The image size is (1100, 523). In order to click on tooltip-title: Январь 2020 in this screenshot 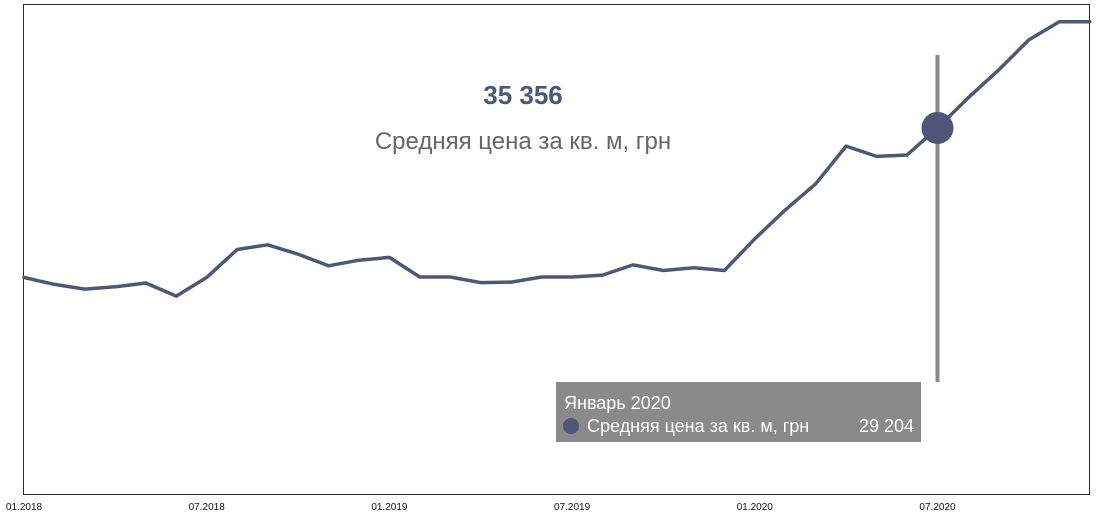, I will do `click(617, 403)`.